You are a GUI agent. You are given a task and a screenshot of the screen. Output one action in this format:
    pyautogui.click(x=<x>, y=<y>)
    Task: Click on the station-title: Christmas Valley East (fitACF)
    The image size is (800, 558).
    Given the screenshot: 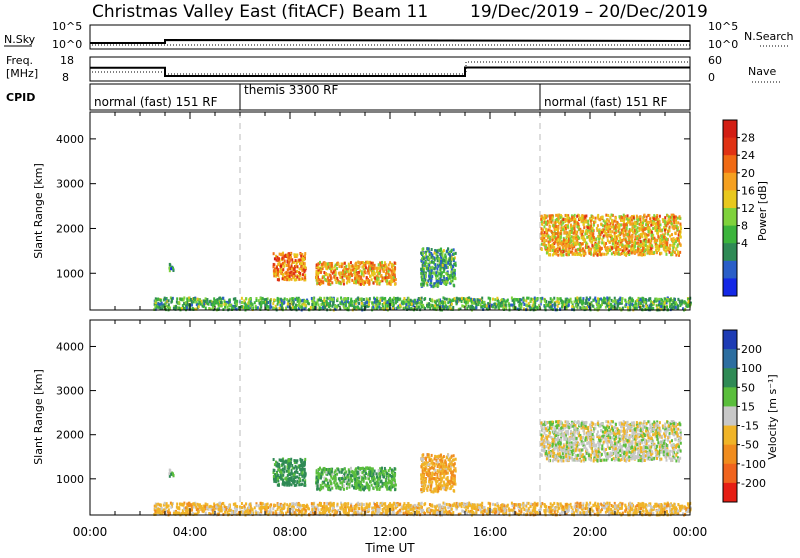 What is the action you would take?
    pyautogui.click(x=218, y=12)
    